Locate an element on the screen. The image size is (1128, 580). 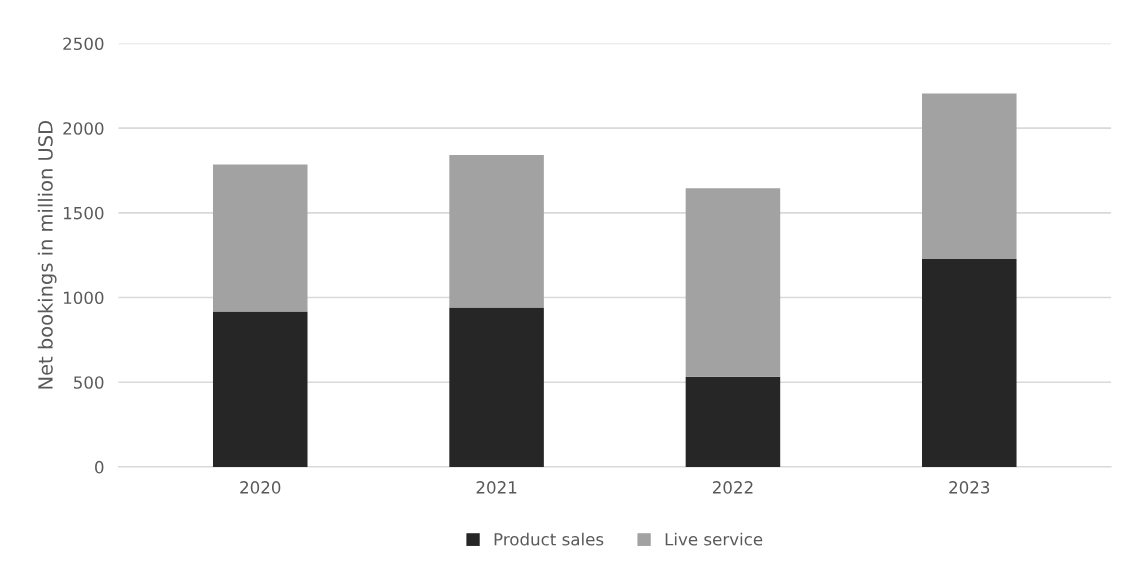
legend-label: Live service is located at coordinates (714, 539).